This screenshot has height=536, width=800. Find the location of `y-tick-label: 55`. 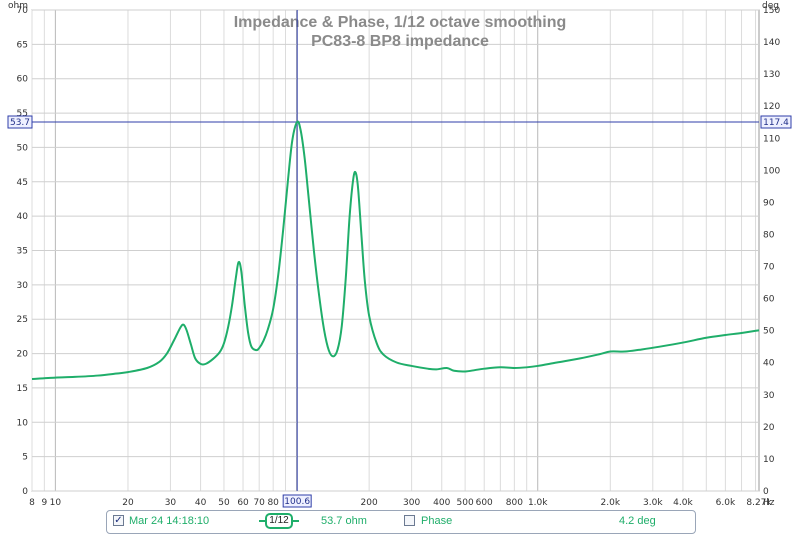

y-tick-label: 55 is located at coordinates (22, 114).